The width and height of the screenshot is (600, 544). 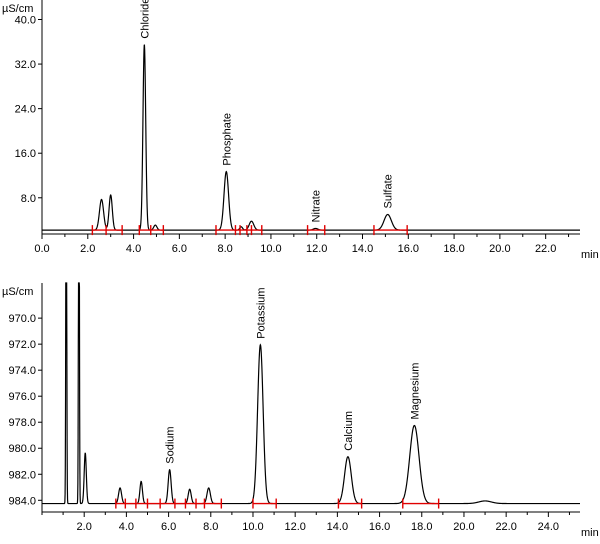 What do you see at coordinates (25, 65) in the screenshot?
I see `y-tick-label: 32.0` at bounding box center [25, 65].